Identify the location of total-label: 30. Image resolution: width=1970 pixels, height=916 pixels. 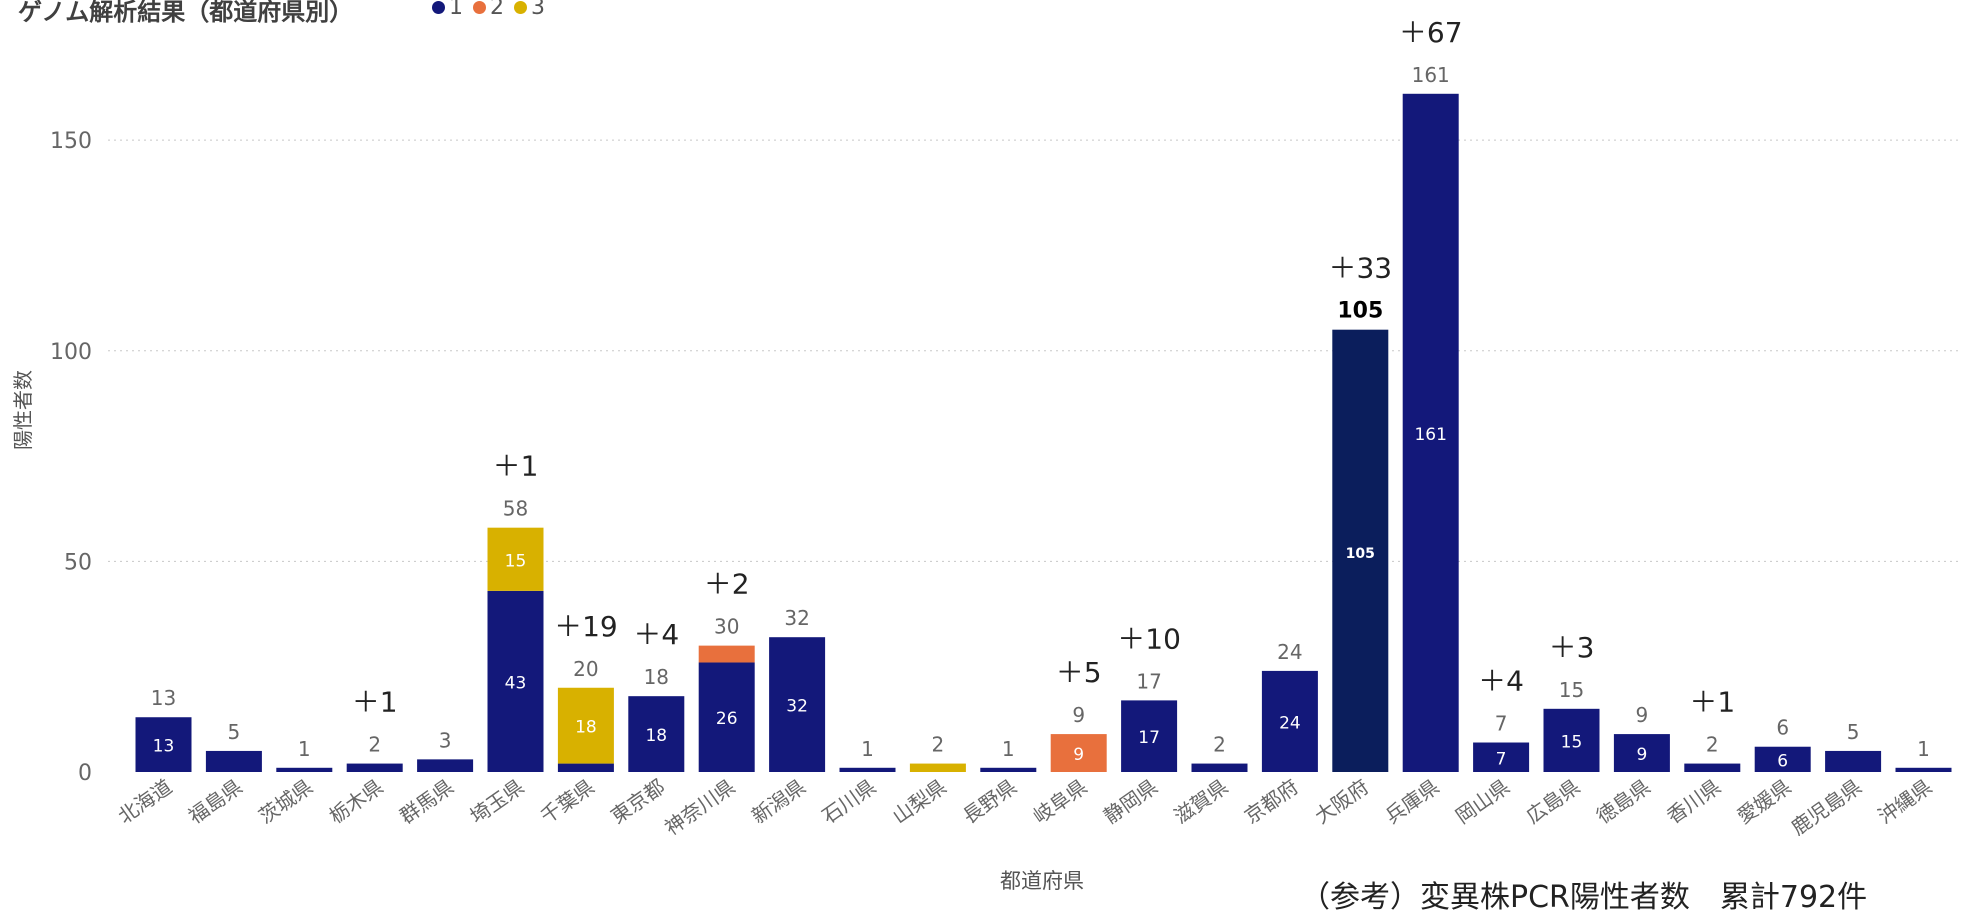
(726, 627).